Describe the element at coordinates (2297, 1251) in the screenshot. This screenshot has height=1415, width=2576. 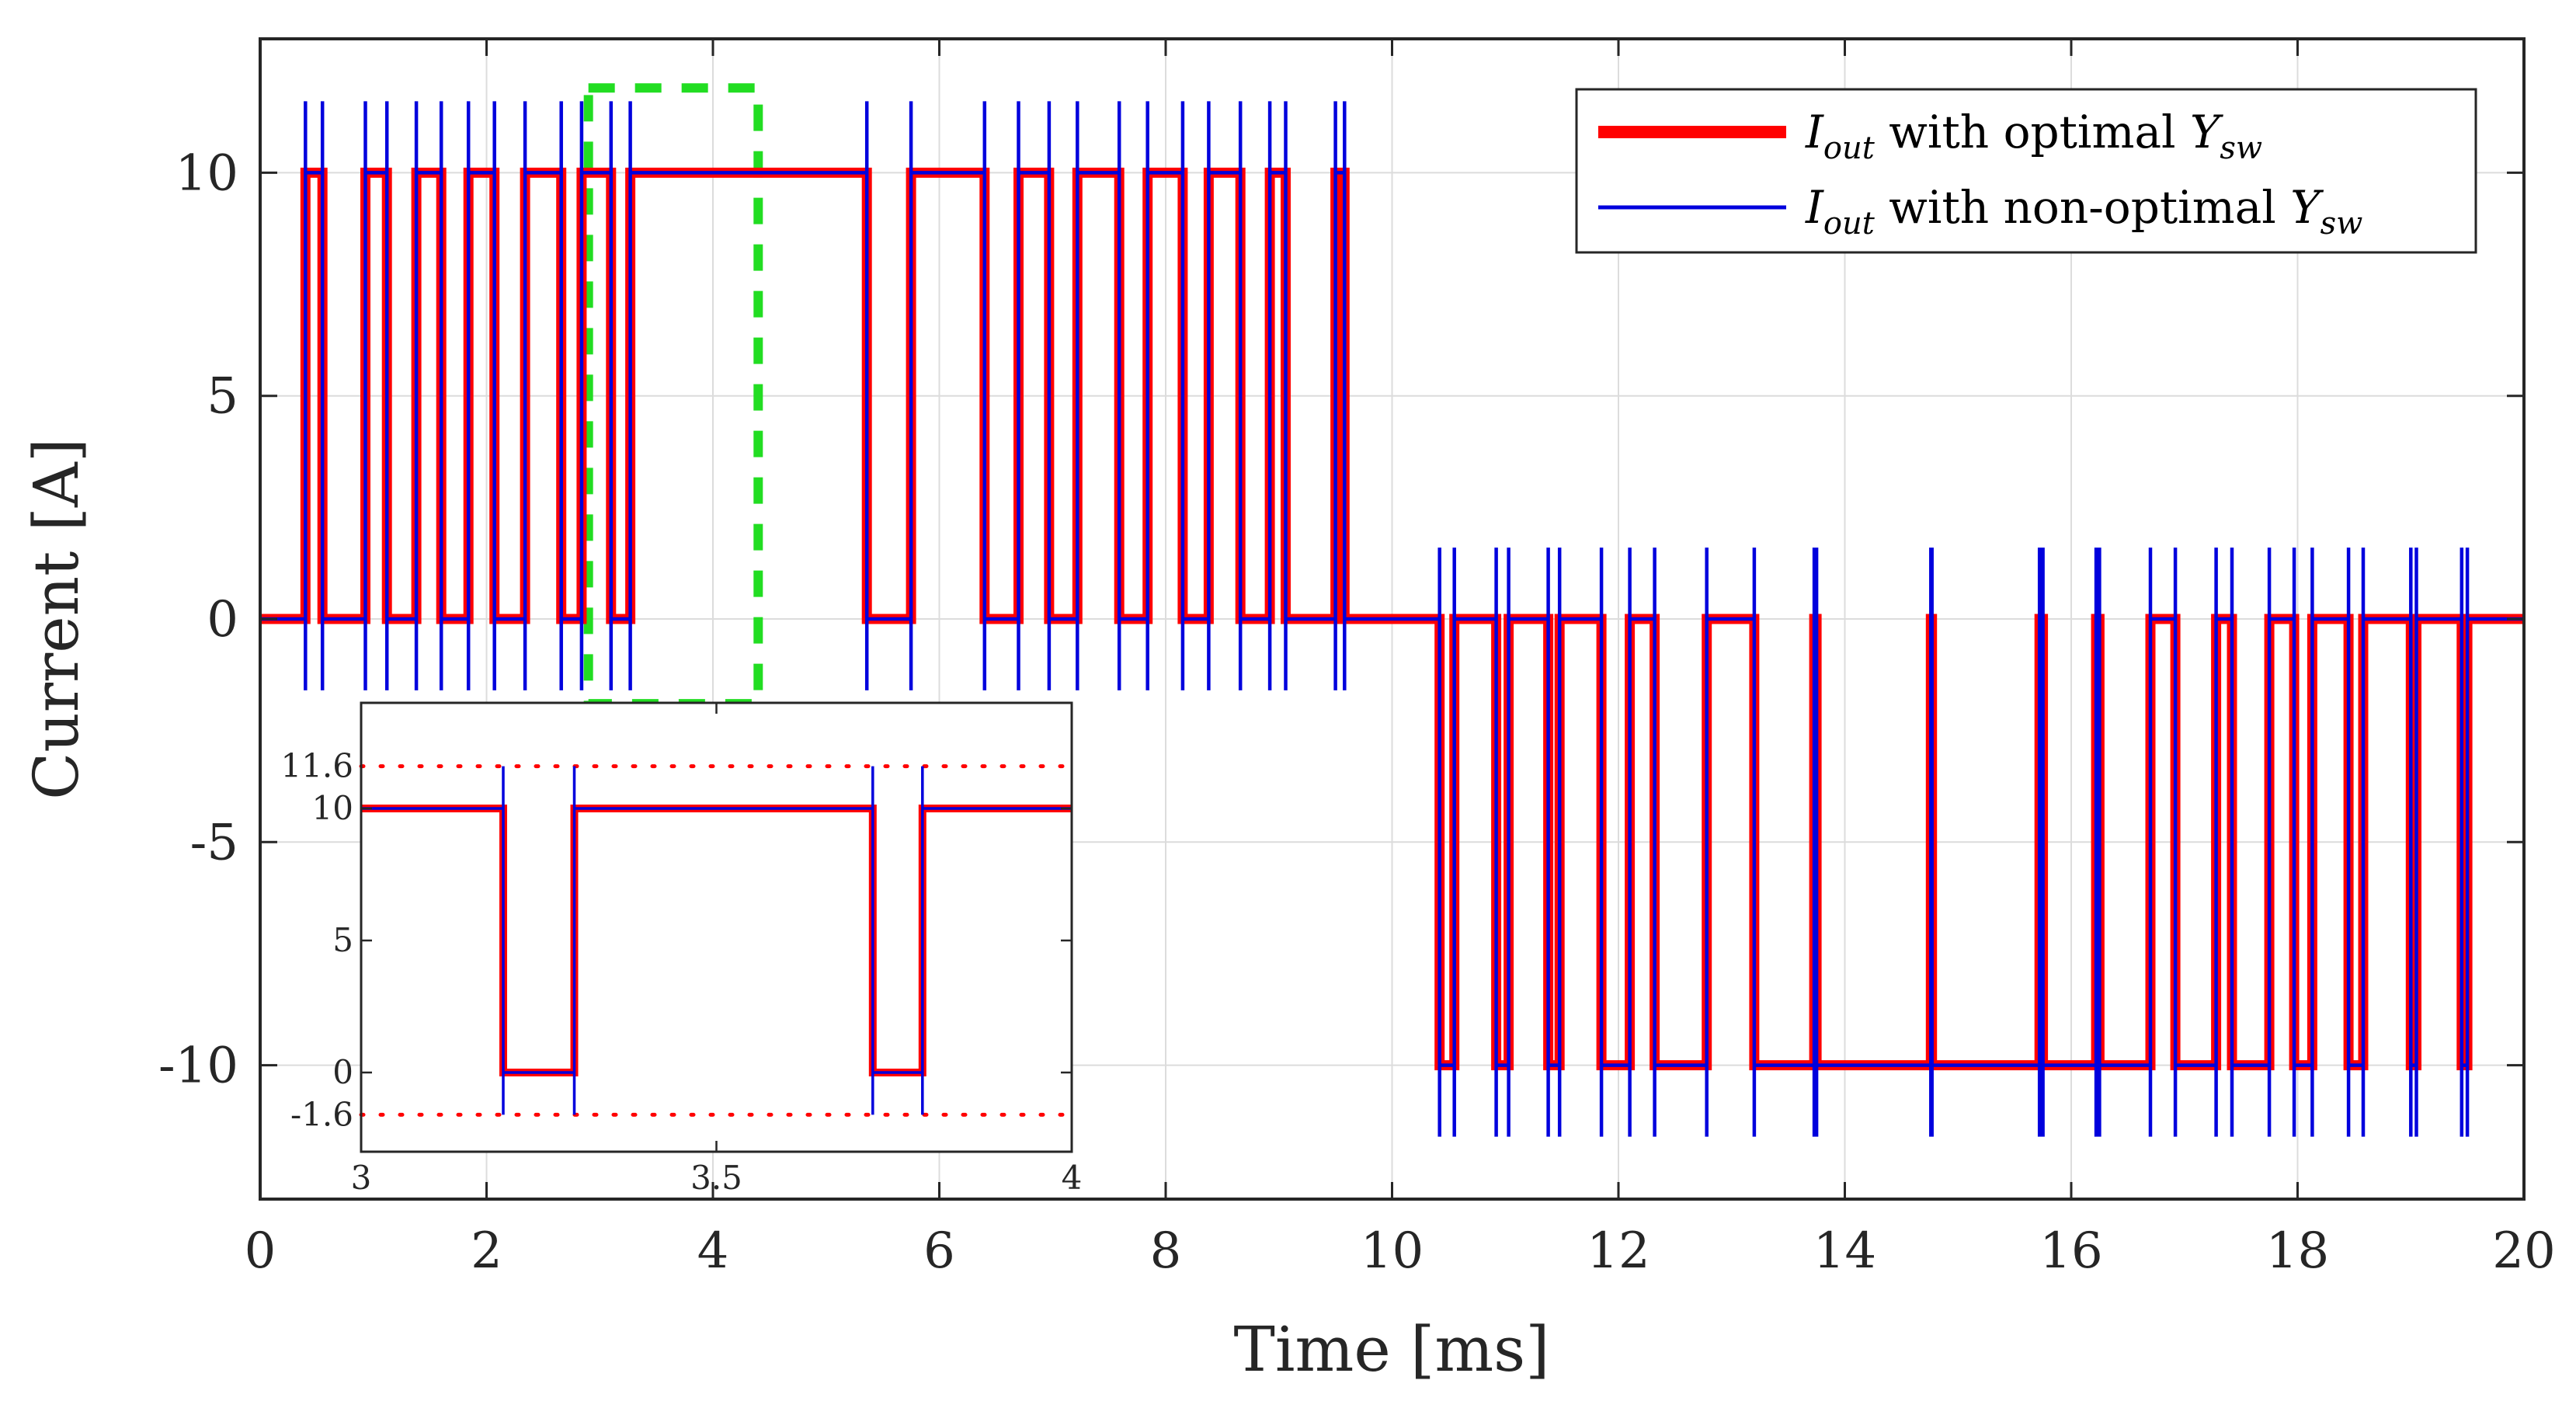
I see `x-tick-label: 18` at that location.